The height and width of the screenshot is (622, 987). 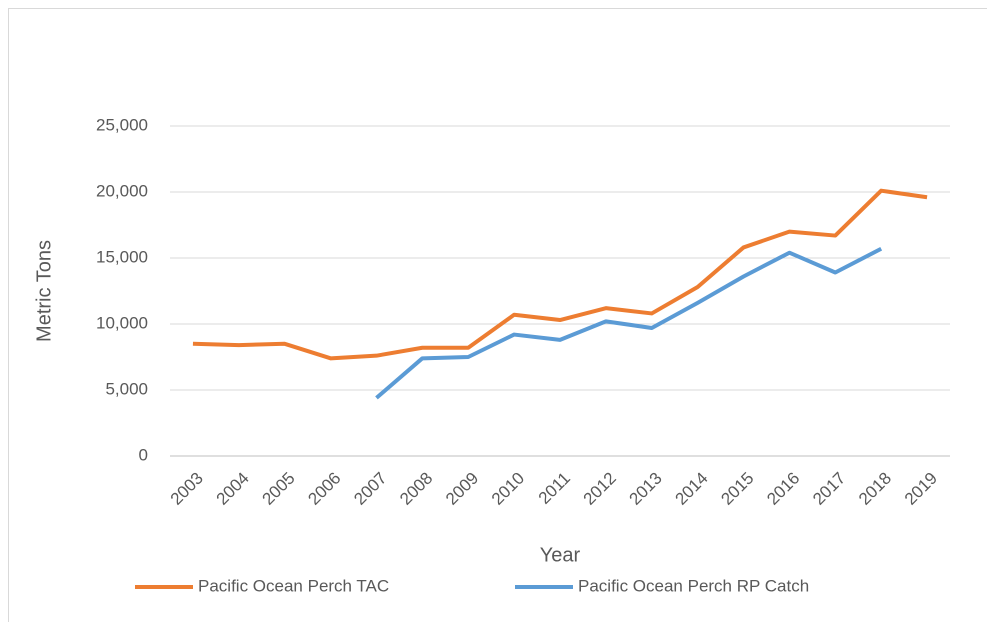 What do you see at coordinates (370, 489) in the screenshot?
I see `x-tick-label: 2007` at bounding box center [370, 489].